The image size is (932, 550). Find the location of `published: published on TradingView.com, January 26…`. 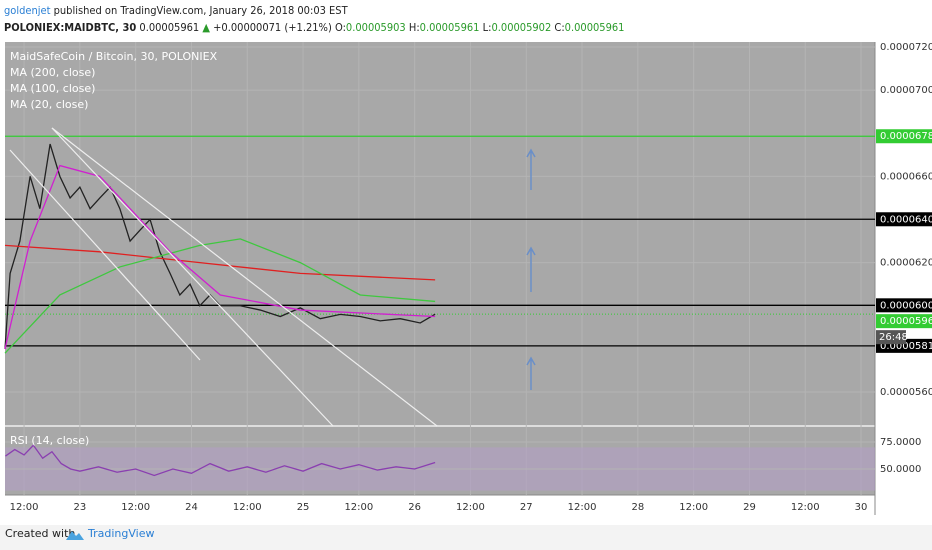

published: published on TradingView.com, January 26… is located at coordinates (200, 10).